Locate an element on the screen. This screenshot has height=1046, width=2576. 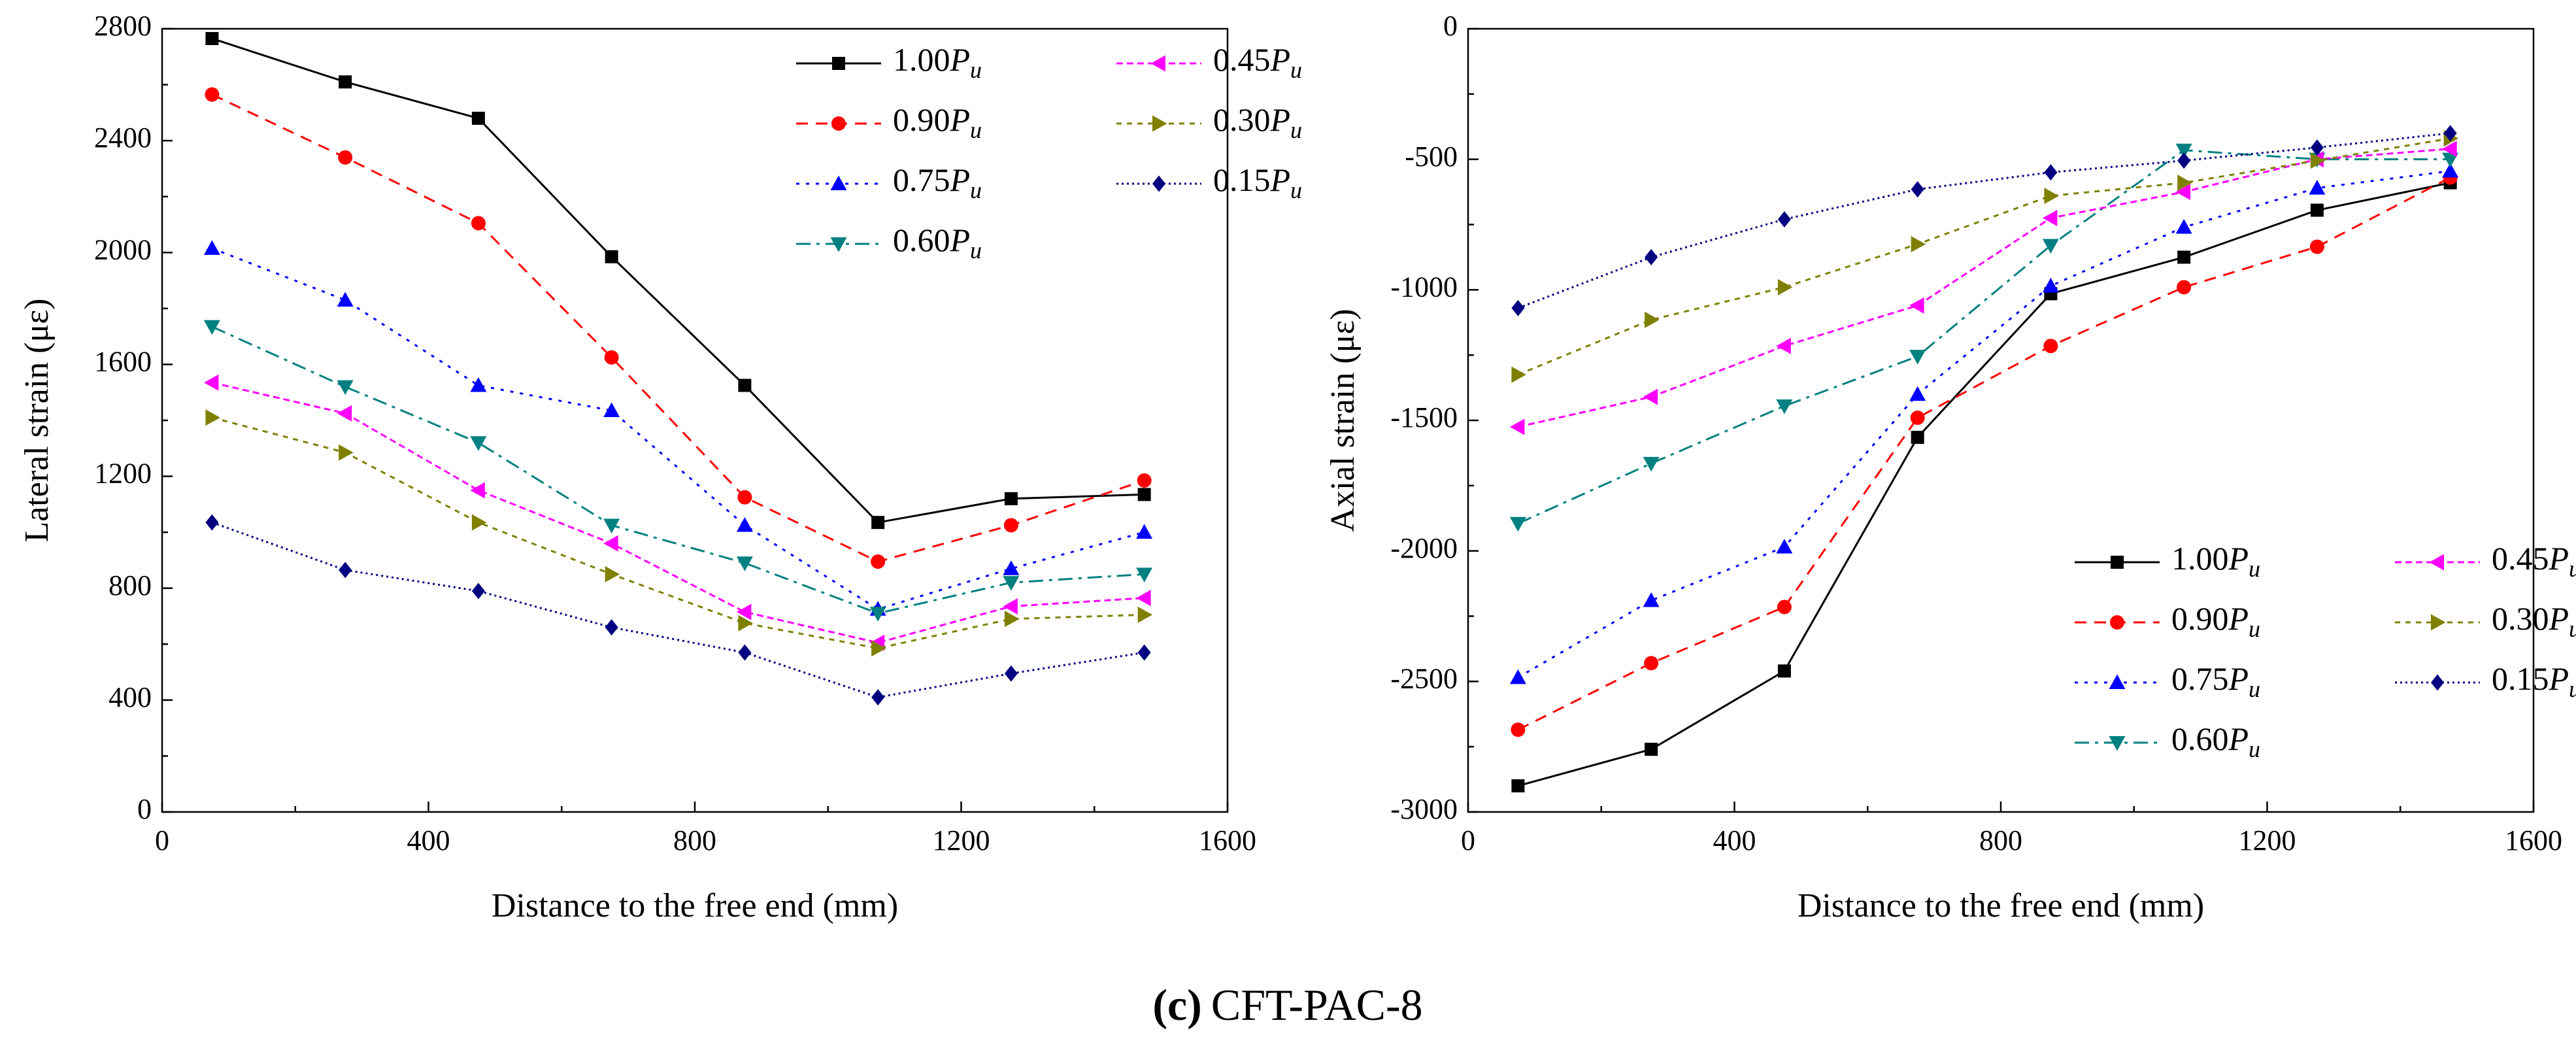
series-0.30 is located at coordinates (679, 533).